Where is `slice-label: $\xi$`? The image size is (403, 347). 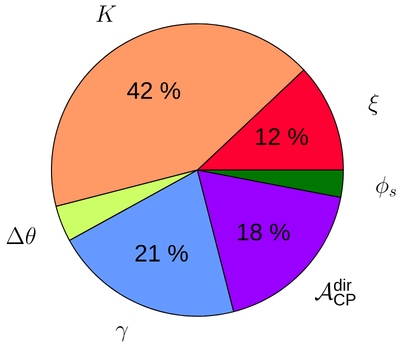
slice-label: $\xi$ is located at coordinates (373, 105).